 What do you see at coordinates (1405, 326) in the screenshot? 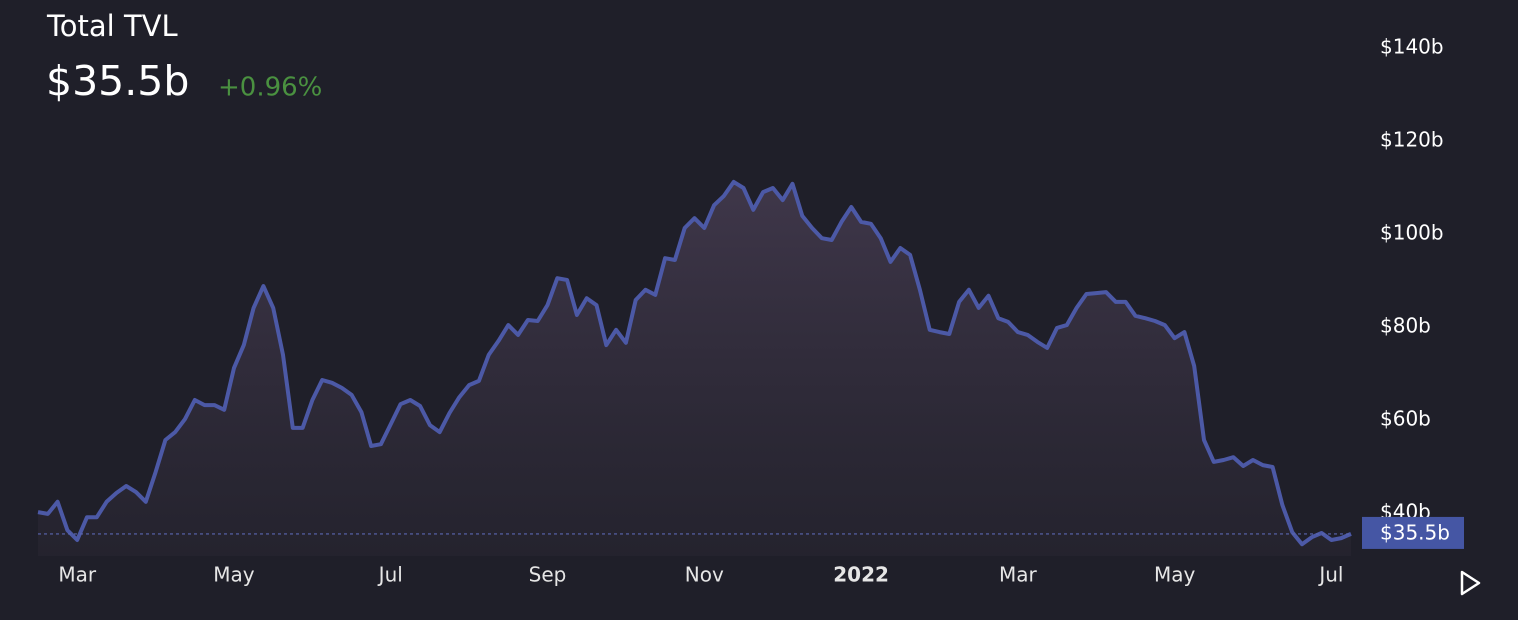
I see `y-tick-label: $80b` at bounding box center [1405, 326].